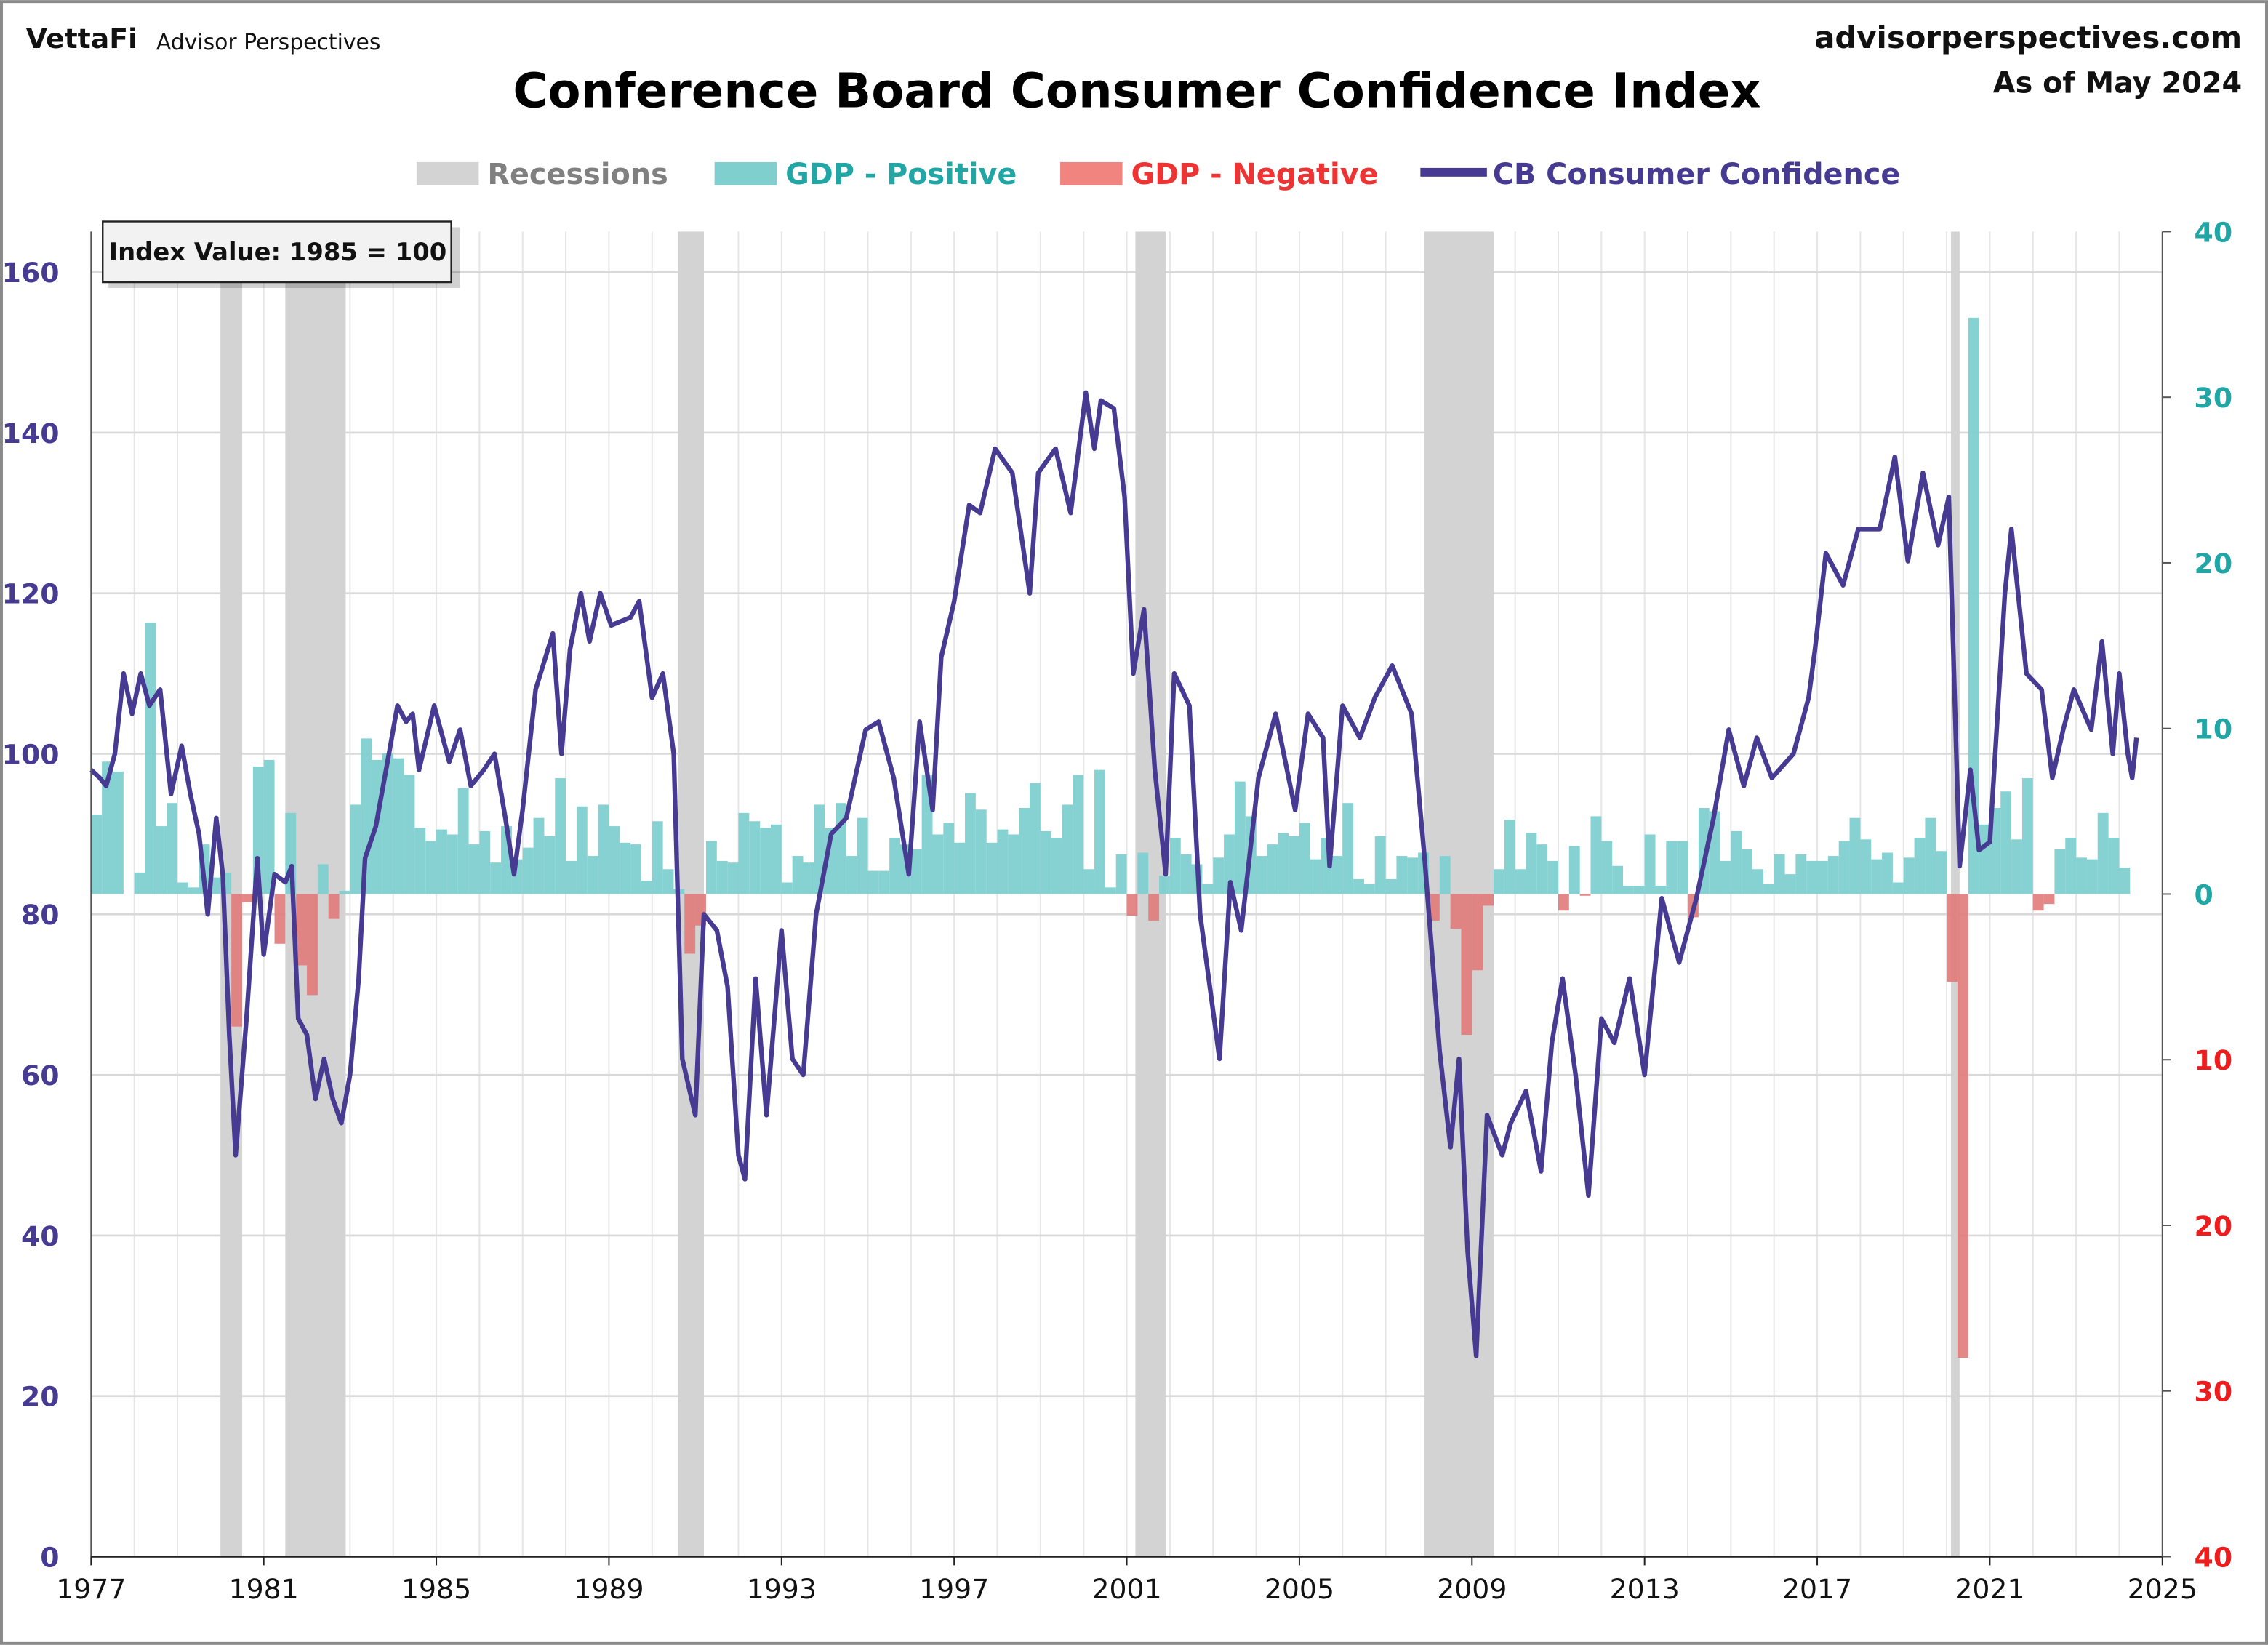  Describe the element at coordinates (745, 173) in the screenshot. I see `legend-swatch-gdp-positive` at that location.